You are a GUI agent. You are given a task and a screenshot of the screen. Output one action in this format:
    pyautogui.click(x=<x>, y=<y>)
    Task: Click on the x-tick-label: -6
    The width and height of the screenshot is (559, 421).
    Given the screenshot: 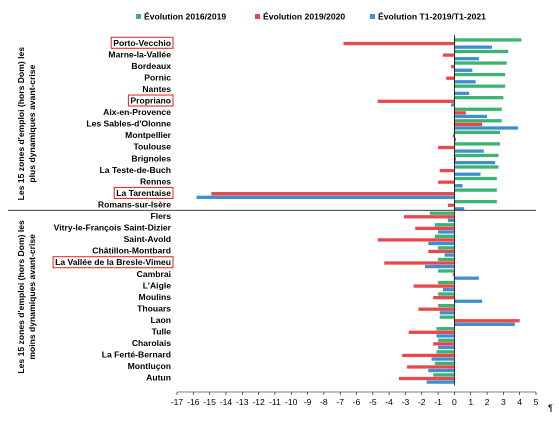 What is the action you would take?
    pyautogui.click(x=357, y=402)
    